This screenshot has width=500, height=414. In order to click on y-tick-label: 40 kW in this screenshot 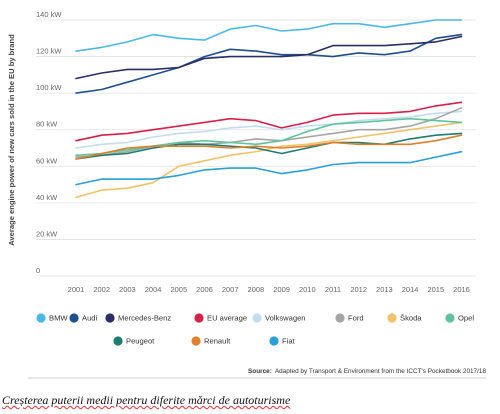, I will do `click(47, 197)`.